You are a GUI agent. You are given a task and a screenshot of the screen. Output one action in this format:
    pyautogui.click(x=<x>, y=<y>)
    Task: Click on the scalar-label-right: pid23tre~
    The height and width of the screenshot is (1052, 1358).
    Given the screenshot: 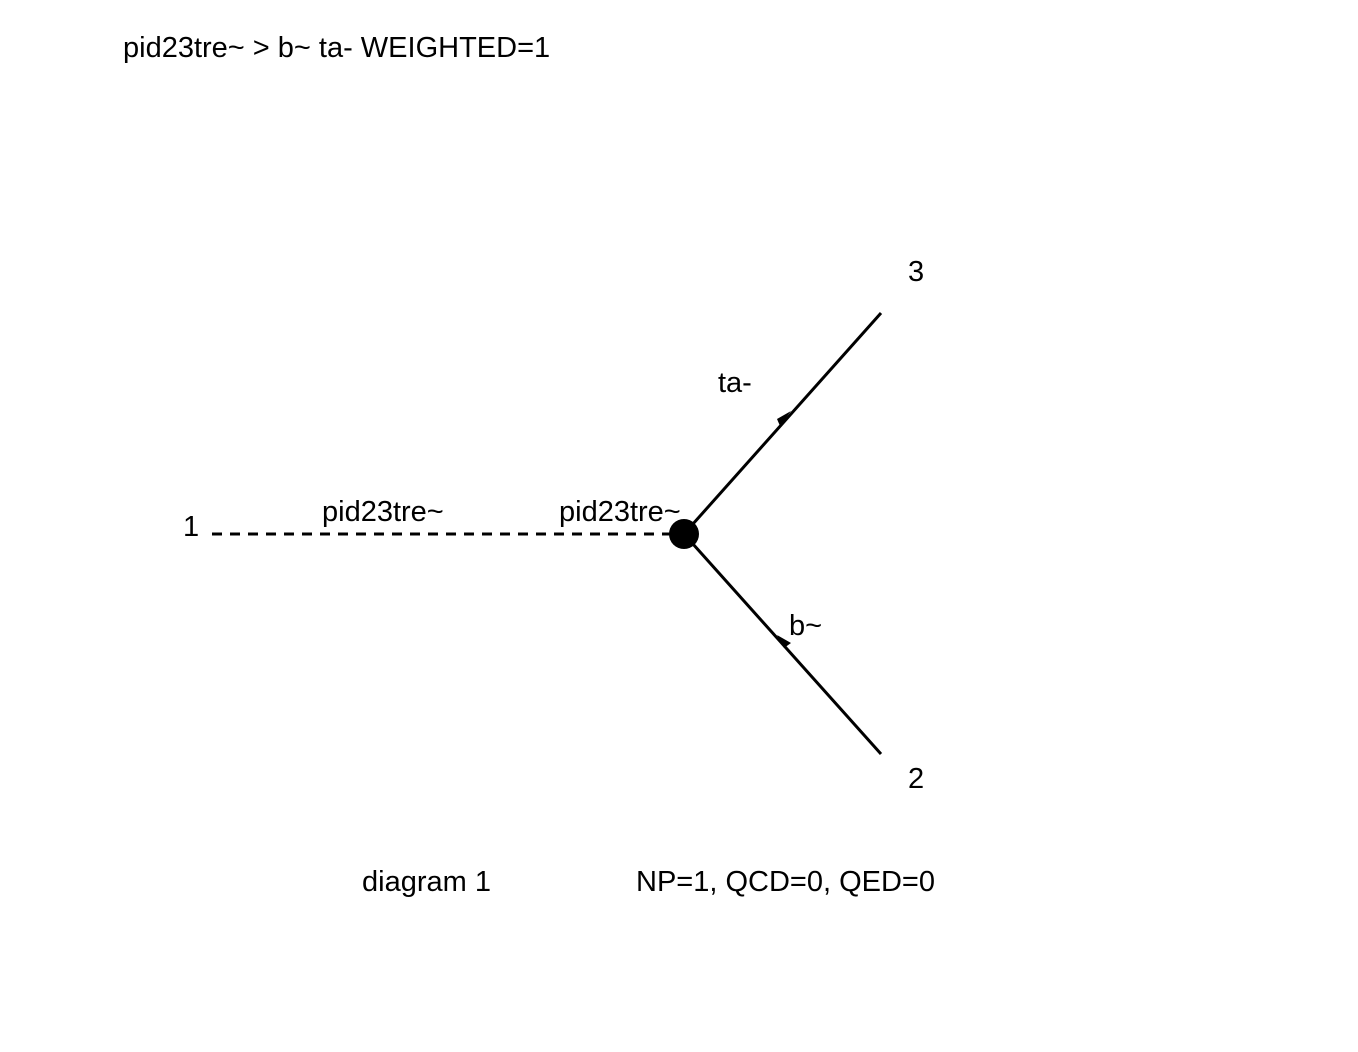 What is the action you would take?
    pyautogui.click(x=620, y=512)
    